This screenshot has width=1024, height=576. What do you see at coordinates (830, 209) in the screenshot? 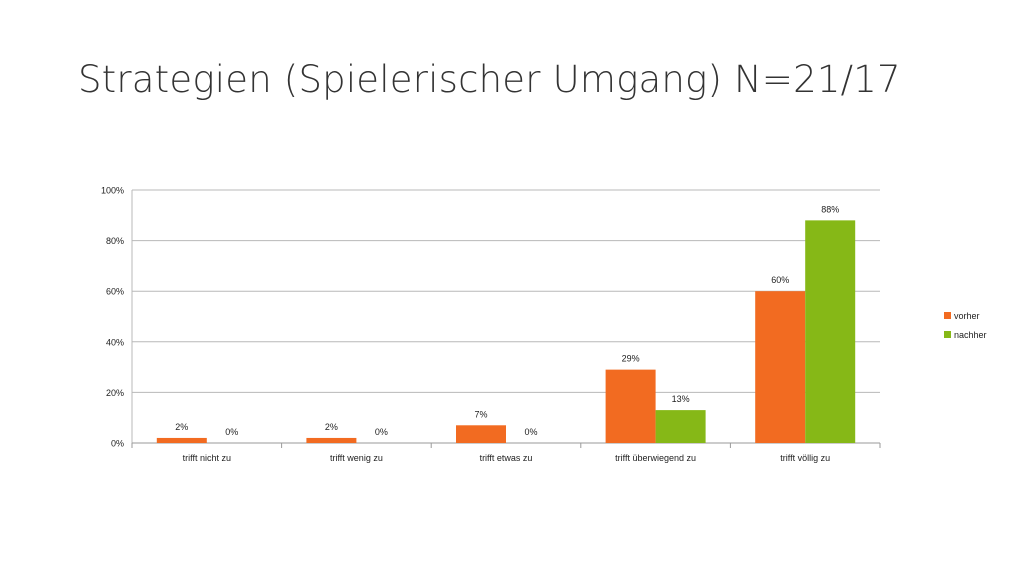
I see `data-label-nachher: 88%` at bounding box center [830, 209].